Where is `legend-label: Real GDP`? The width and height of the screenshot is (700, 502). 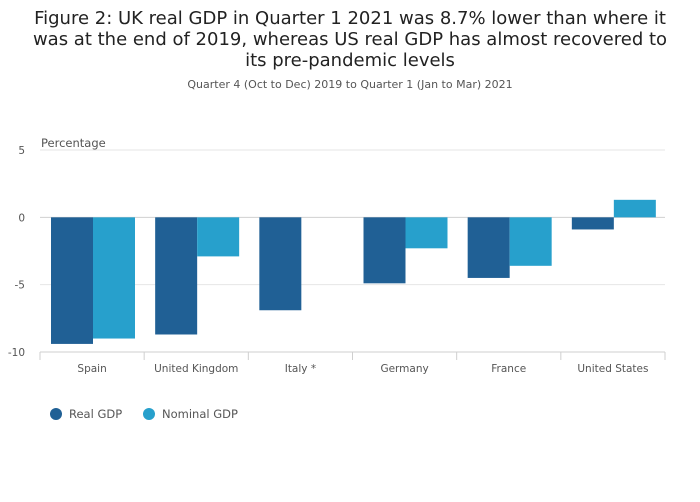 legend-label: Real GDP is located at coordinates (95, 414).